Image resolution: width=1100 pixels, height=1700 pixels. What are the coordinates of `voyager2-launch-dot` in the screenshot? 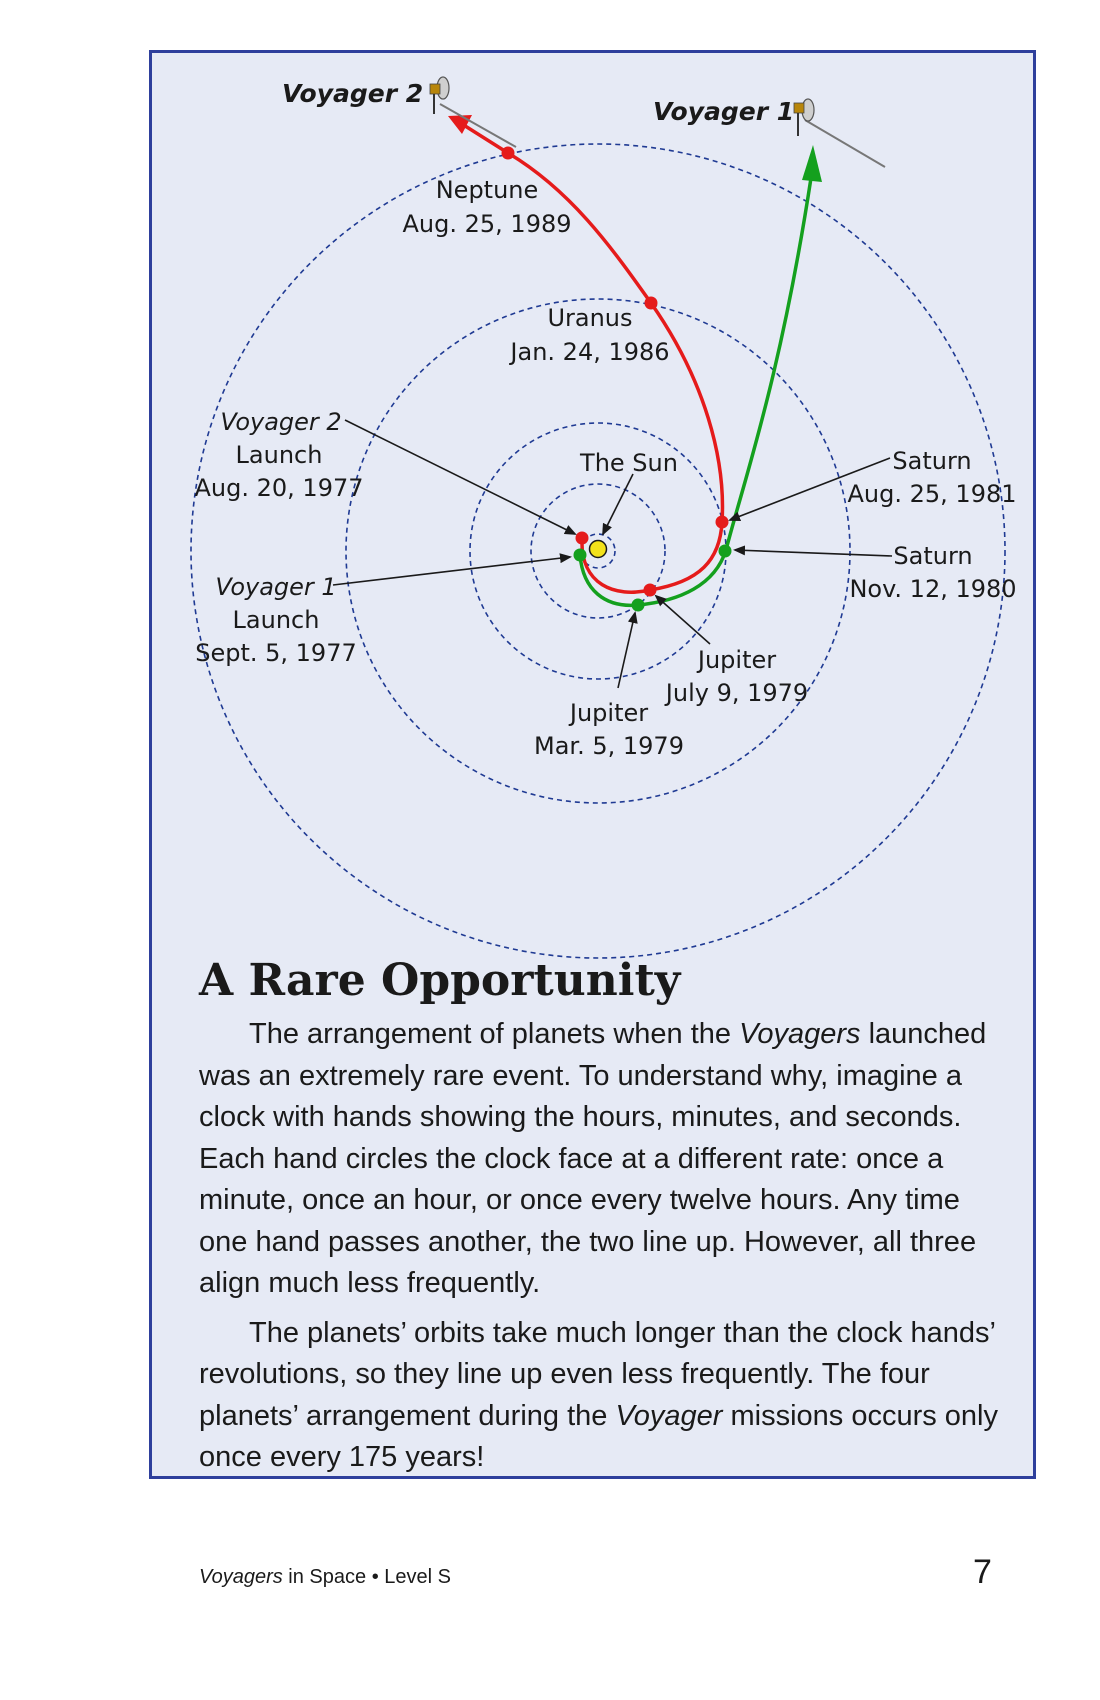 It's located at (582, 538).